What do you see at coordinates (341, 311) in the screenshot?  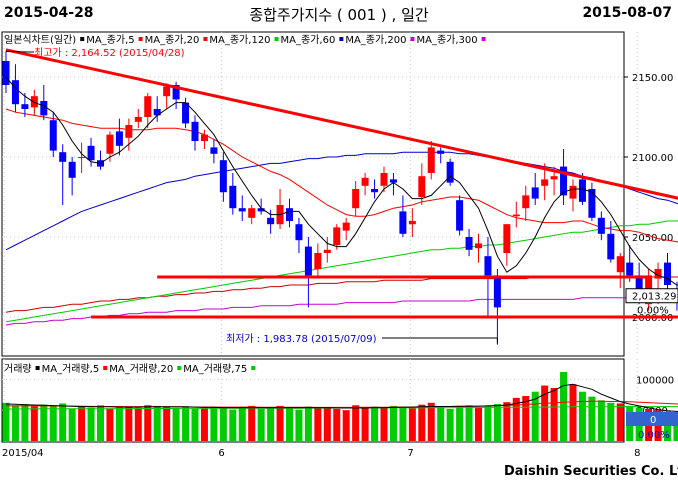 I see `ma300-line` at bounding box center [341, 311].